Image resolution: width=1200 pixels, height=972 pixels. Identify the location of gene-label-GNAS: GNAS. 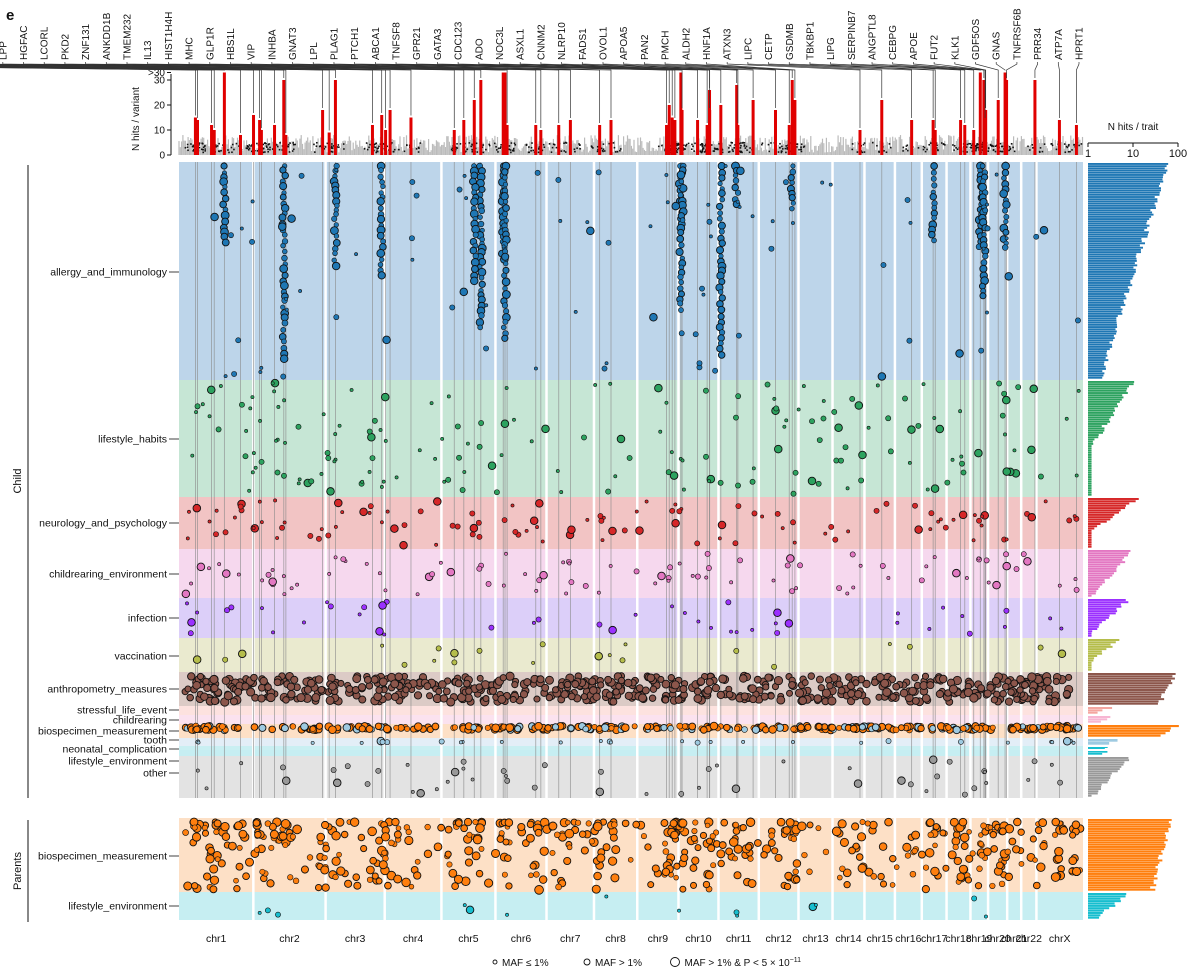
(997, 45).